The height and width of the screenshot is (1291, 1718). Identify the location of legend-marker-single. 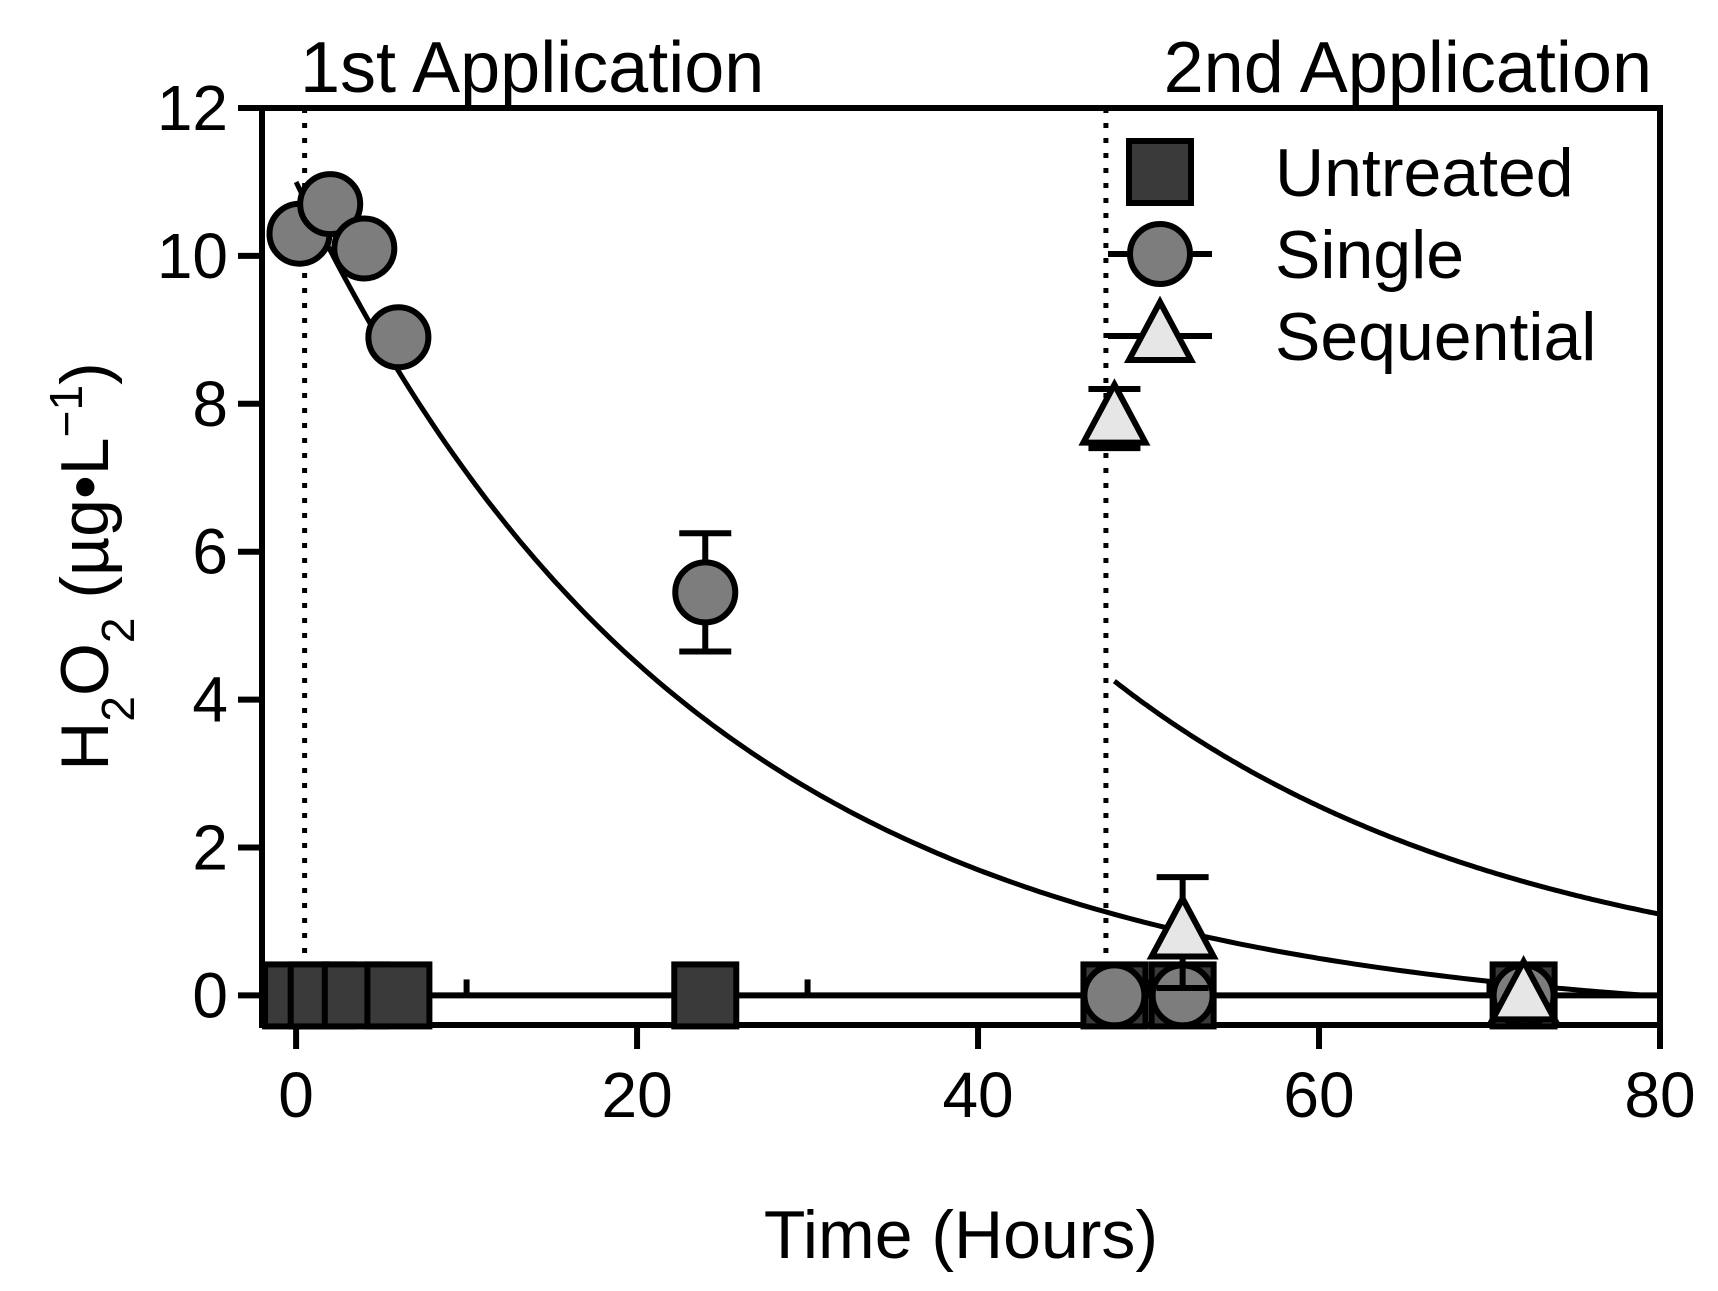
(1160, 254).